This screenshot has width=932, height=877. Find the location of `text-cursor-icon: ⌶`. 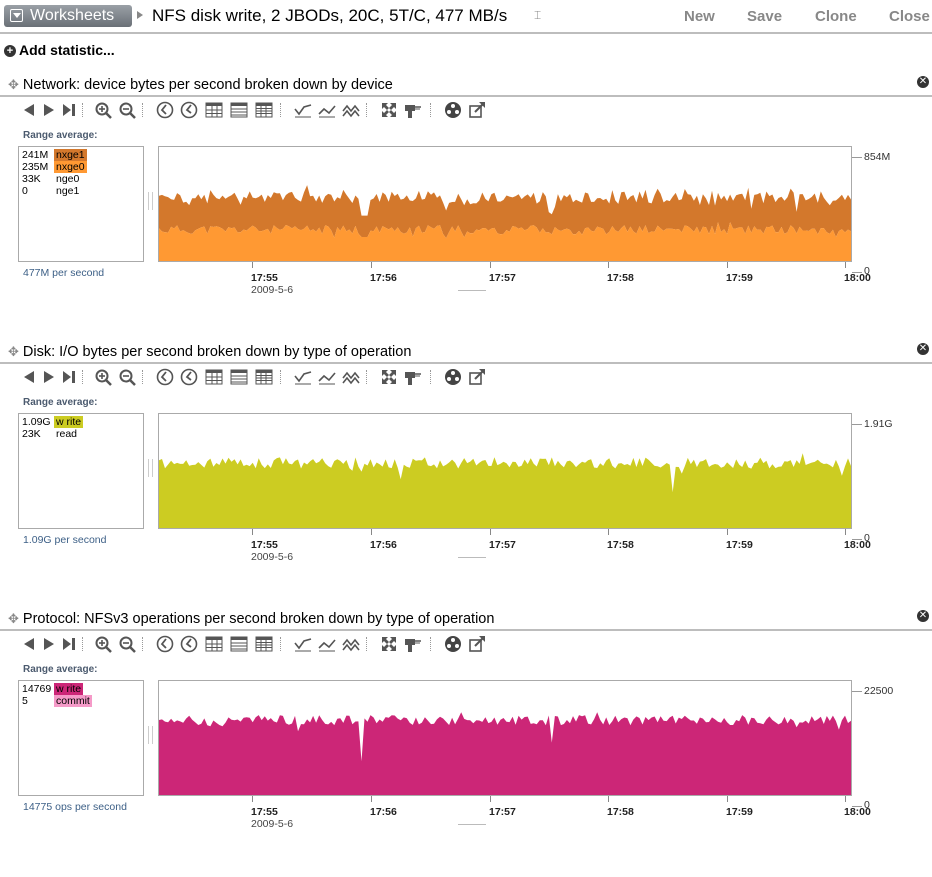

text-cursor-icon: ⌶ is located at coordinates (538, 15).